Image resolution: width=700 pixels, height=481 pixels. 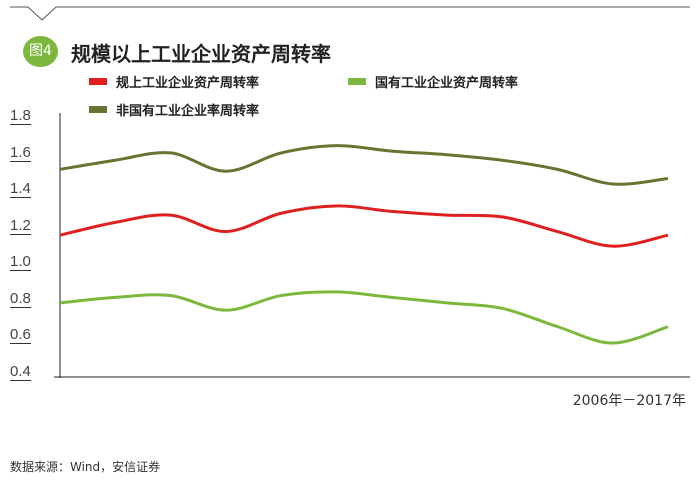 What do you see at coordinates (447, 83) in the screenshot?
I see `legend-label: 国有工业企业资产周转率` at bounding box center [447, 83].